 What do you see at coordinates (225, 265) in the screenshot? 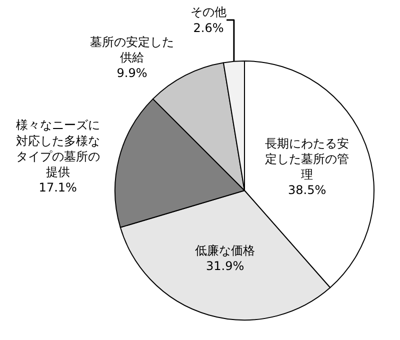
I see `data-label: 31.9%` at bounding box center [225, 265].